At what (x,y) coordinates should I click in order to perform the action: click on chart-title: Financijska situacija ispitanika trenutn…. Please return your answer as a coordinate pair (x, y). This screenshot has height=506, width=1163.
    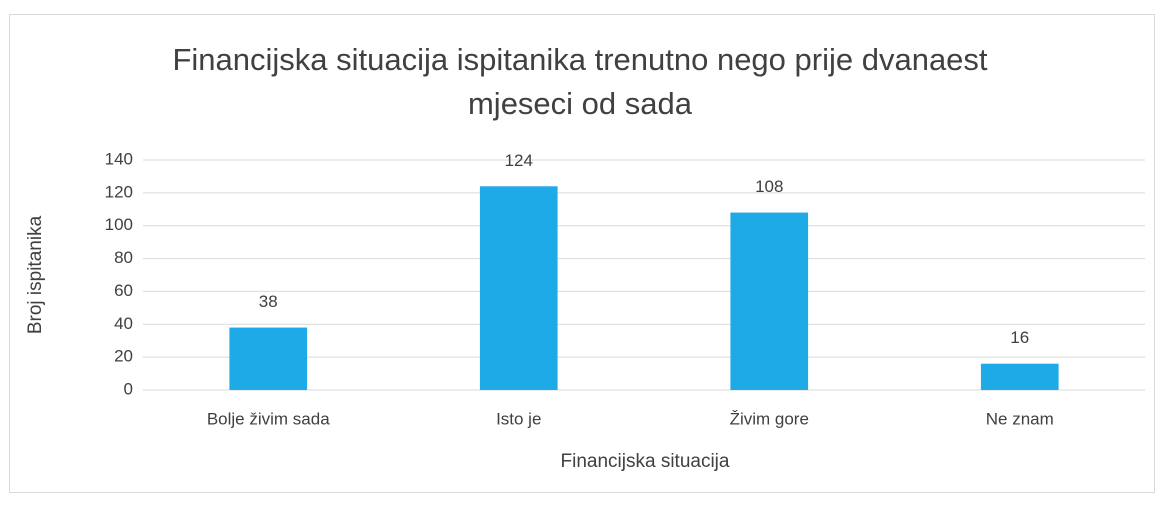
    Looking at the image, I should click on (579, 81).